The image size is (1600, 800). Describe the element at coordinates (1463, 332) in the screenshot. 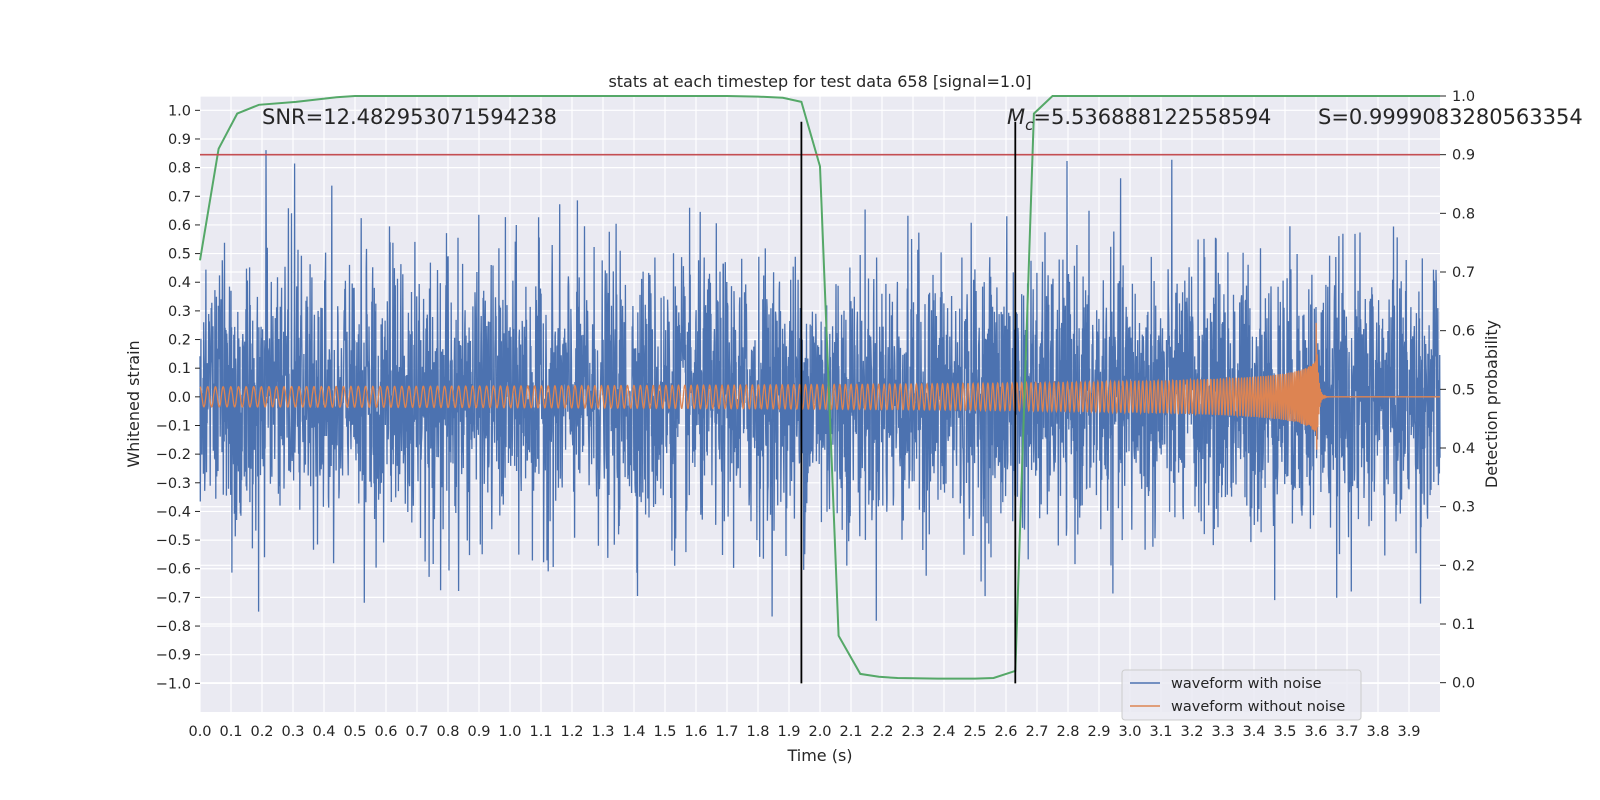

I see `y2-tick-label: 0.6` at that location.